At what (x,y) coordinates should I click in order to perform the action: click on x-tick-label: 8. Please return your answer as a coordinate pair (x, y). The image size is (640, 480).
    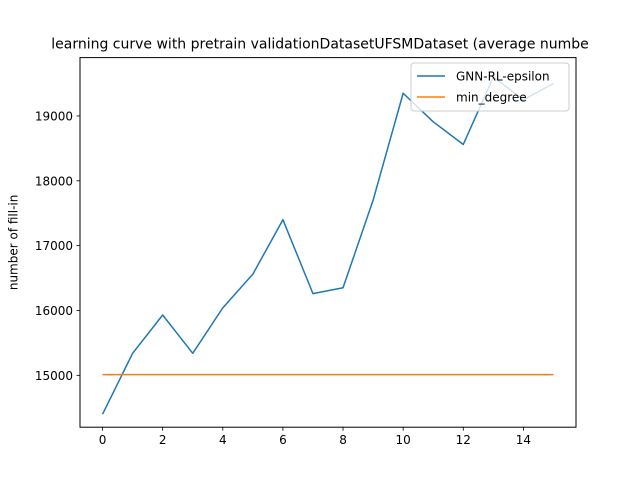
    Looking at the image, I should click on (343, 440).